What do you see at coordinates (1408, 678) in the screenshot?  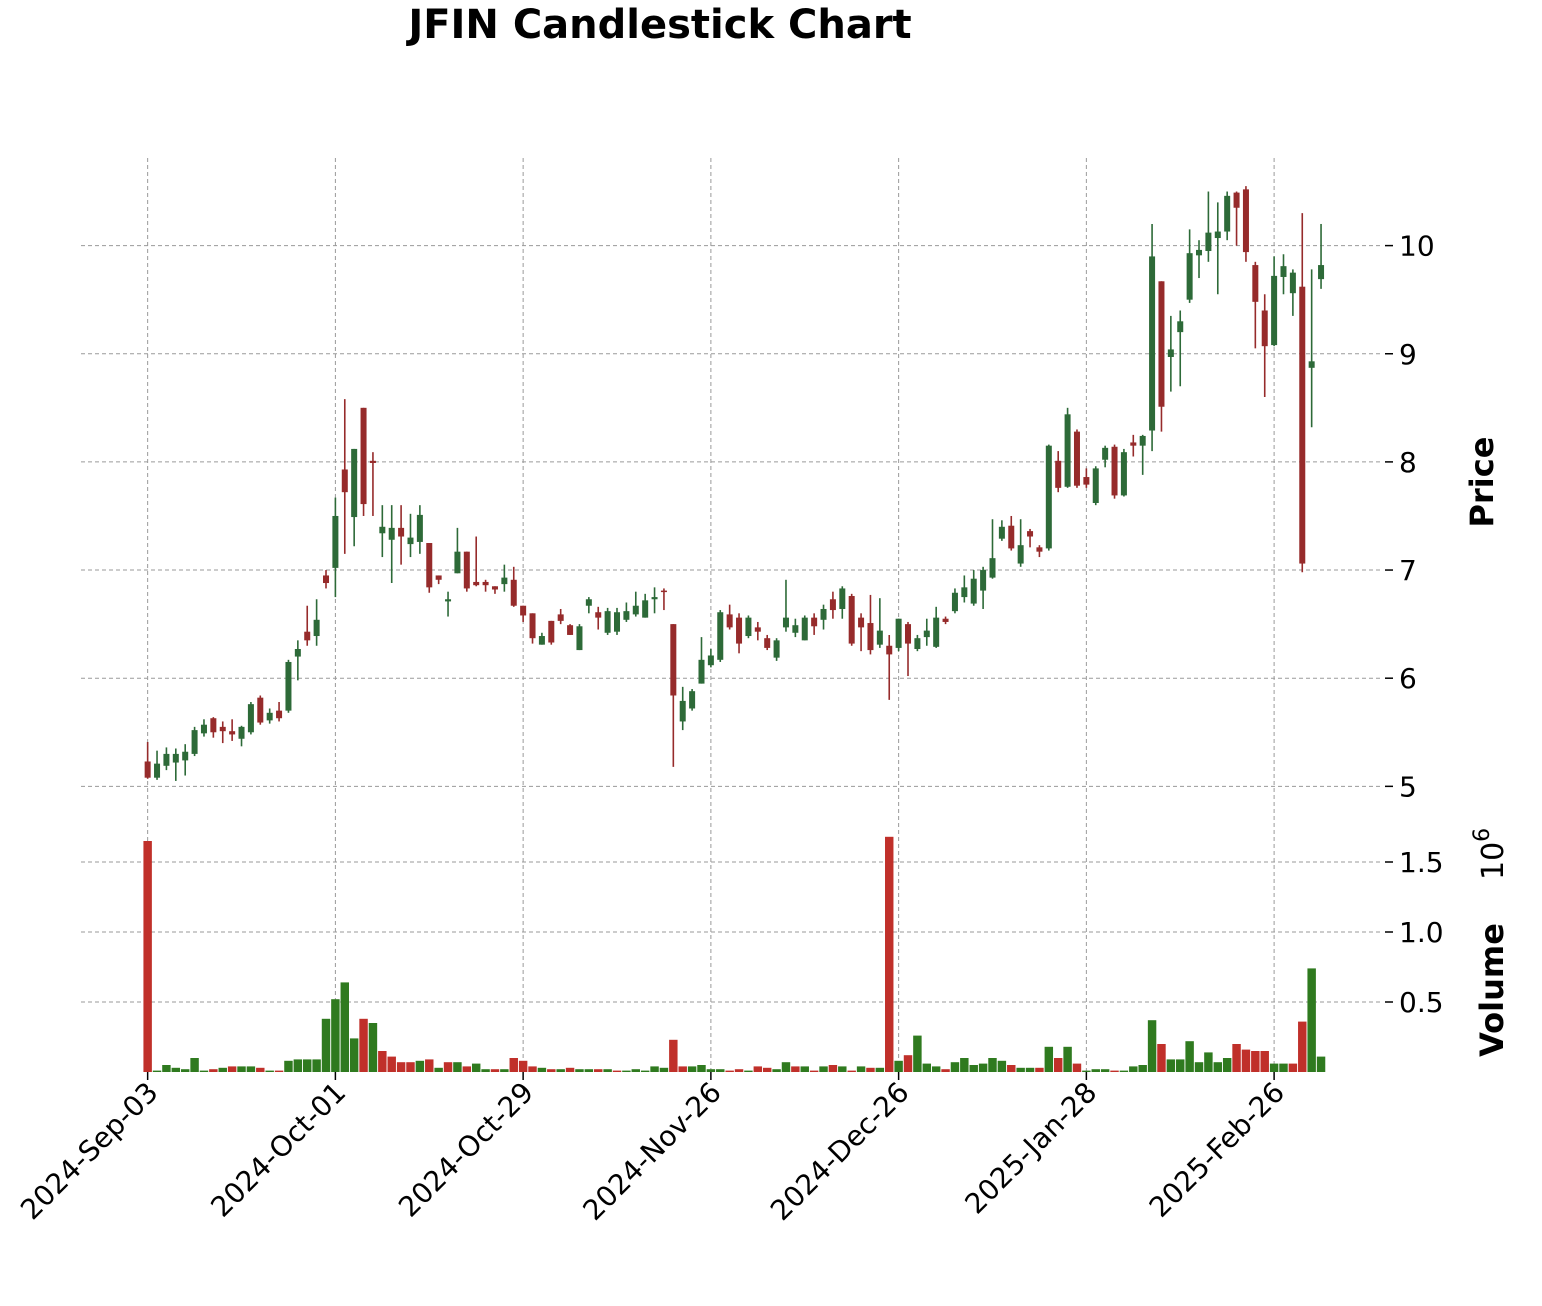 I see `y-tick-label: 6` at bounding box center [1408, 678].